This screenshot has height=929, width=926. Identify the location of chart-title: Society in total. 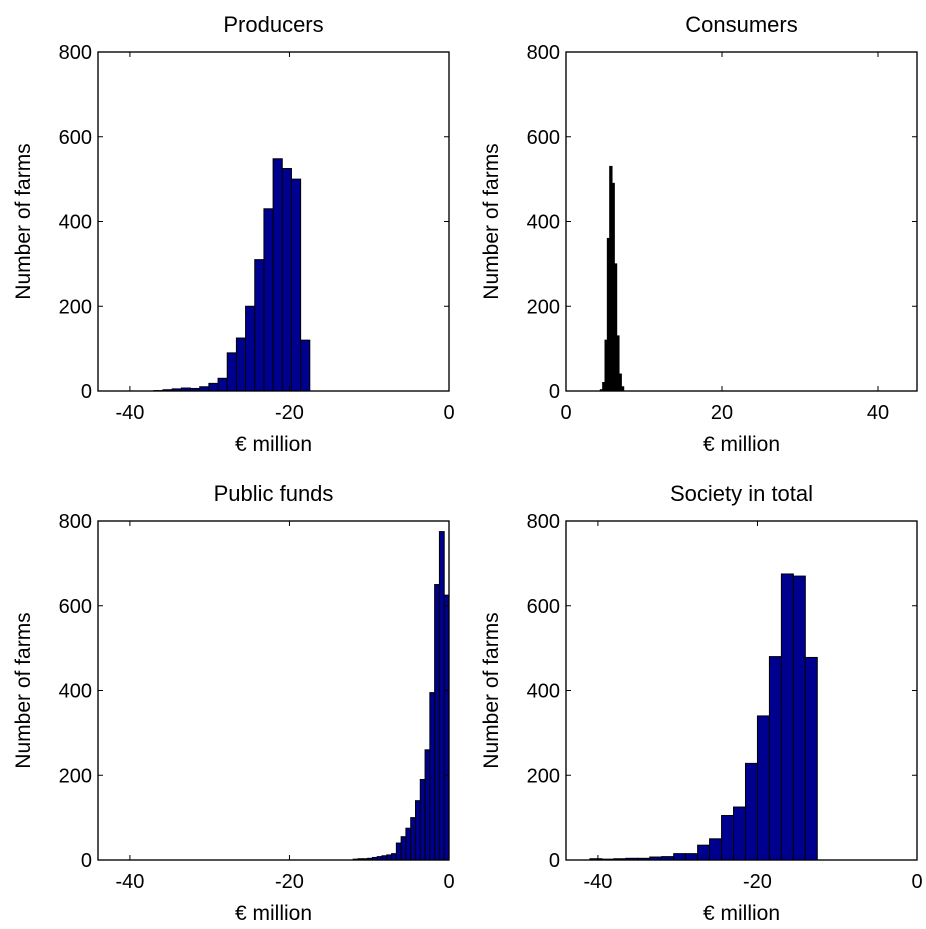
(741, 493).